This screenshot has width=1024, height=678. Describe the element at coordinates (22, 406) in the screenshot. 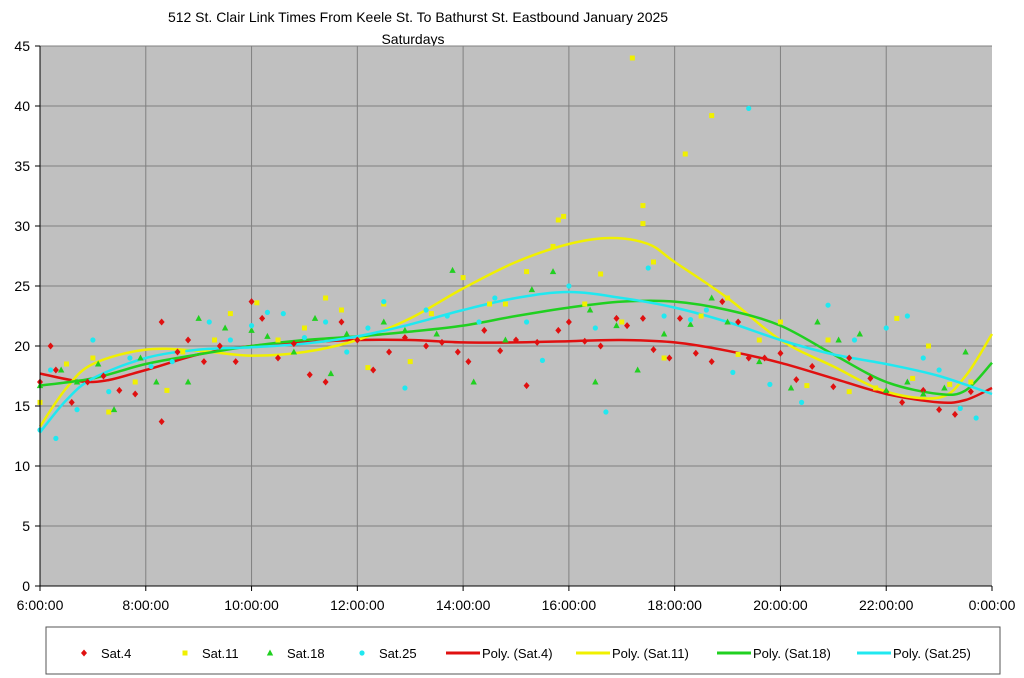

I see `y-tick-label: 15` at that location.